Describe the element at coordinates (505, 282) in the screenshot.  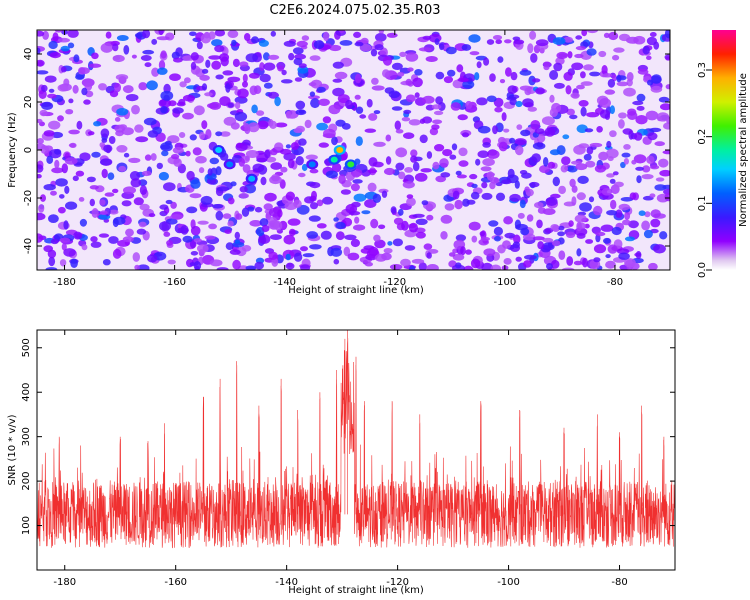
I see `heatmap-xtick-label: -100` at that location.